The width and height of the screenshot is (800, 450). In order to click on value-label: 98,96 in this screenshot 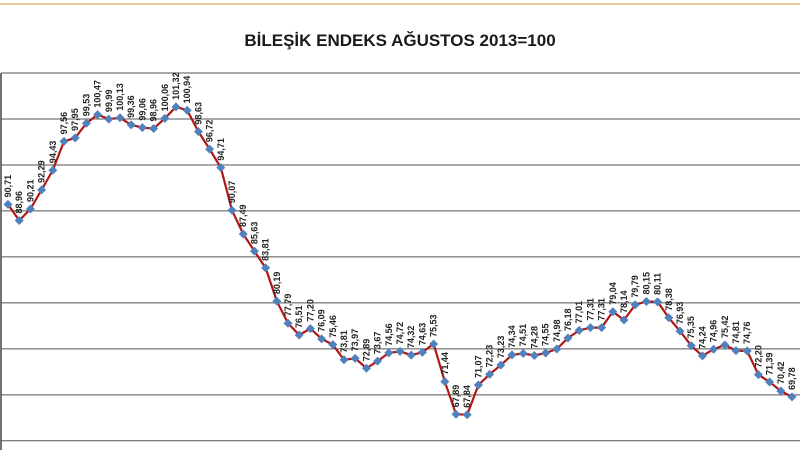, I will do `click(154, 110)`.